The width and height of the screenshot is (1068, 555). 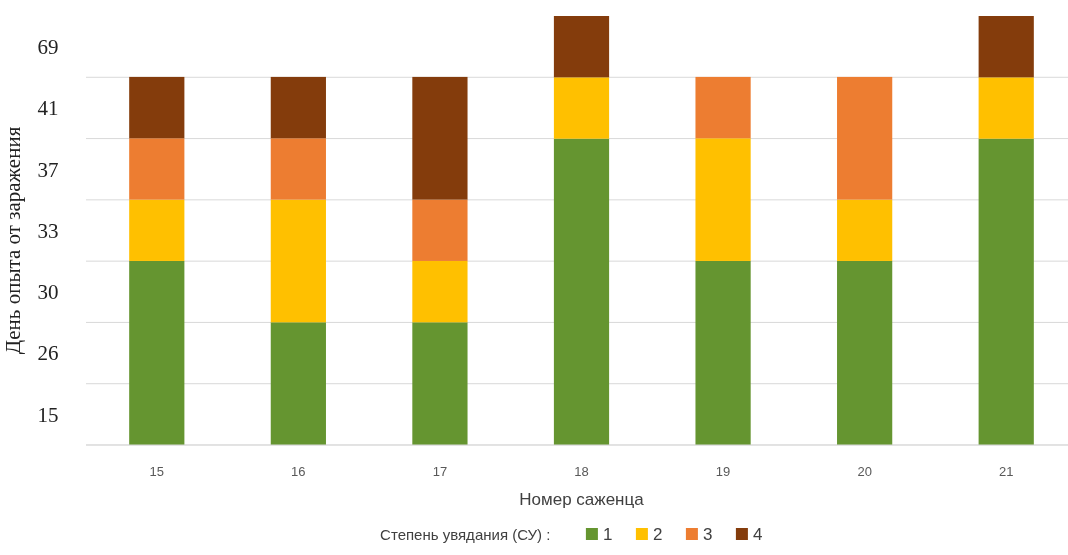 What do you see at coordinates (48, 353) in the screenshot?
I see `text: 26` at bounding box center [48, 353].